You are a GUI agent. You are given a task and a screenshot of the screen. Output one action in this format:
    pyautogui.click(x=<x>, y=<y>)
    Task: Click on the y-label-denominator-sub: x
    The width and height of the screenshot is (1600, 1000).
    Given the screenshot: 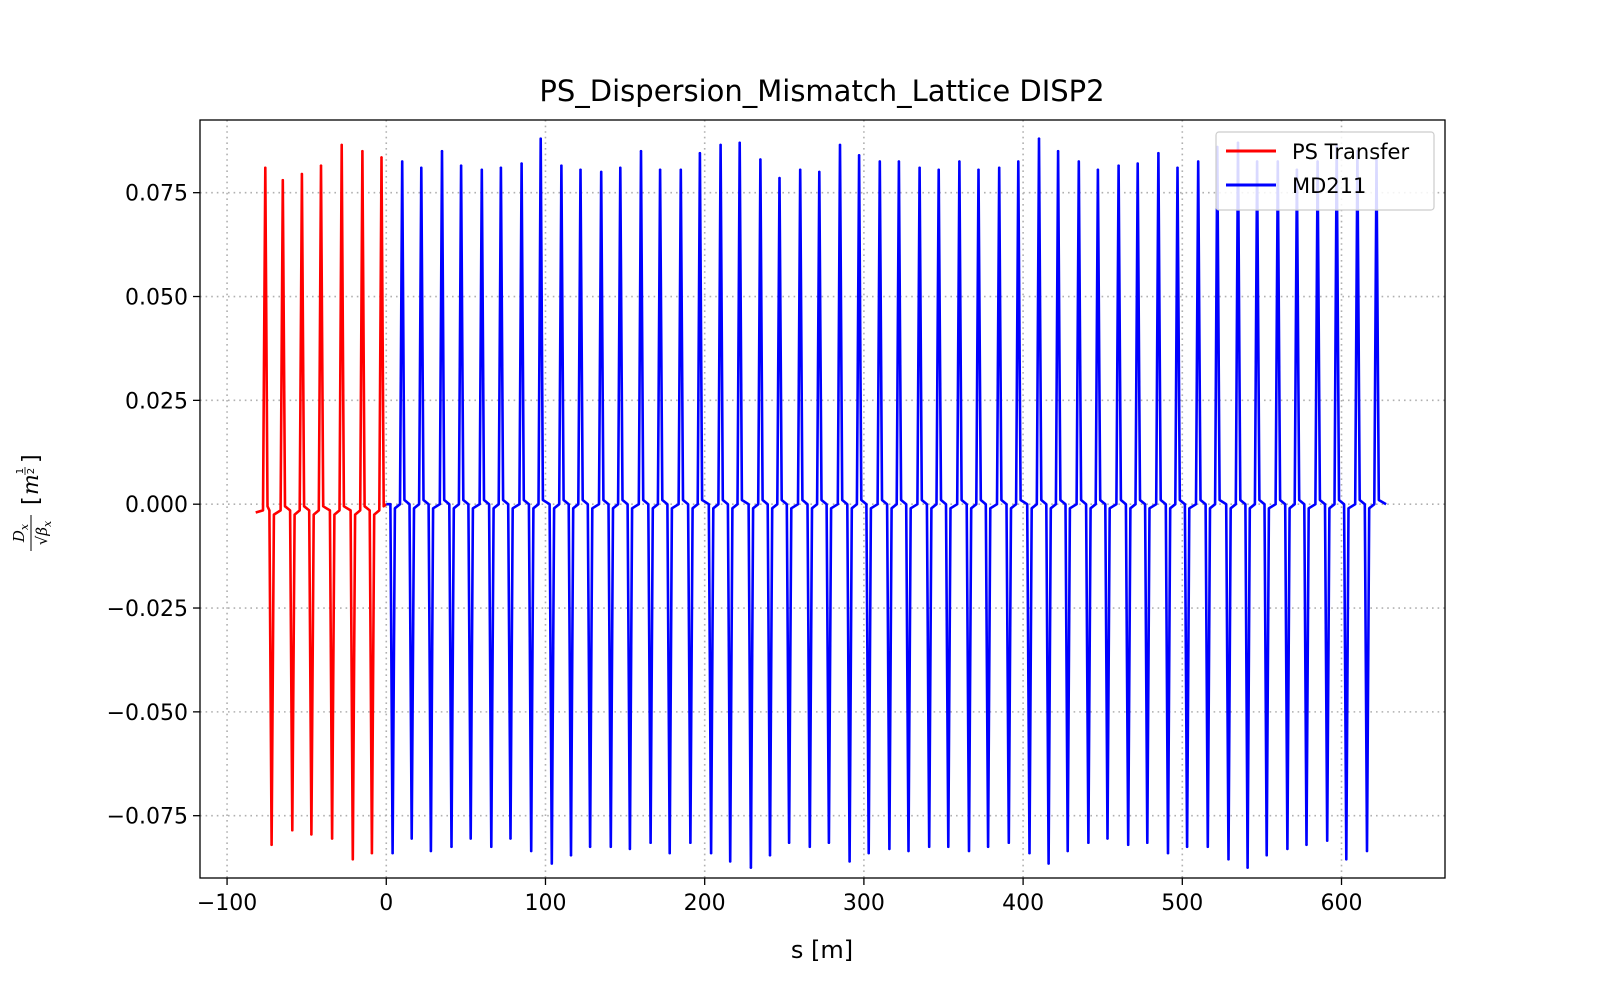 What is the action you would take?
    pyautogui.click(x=47, y=523)
    